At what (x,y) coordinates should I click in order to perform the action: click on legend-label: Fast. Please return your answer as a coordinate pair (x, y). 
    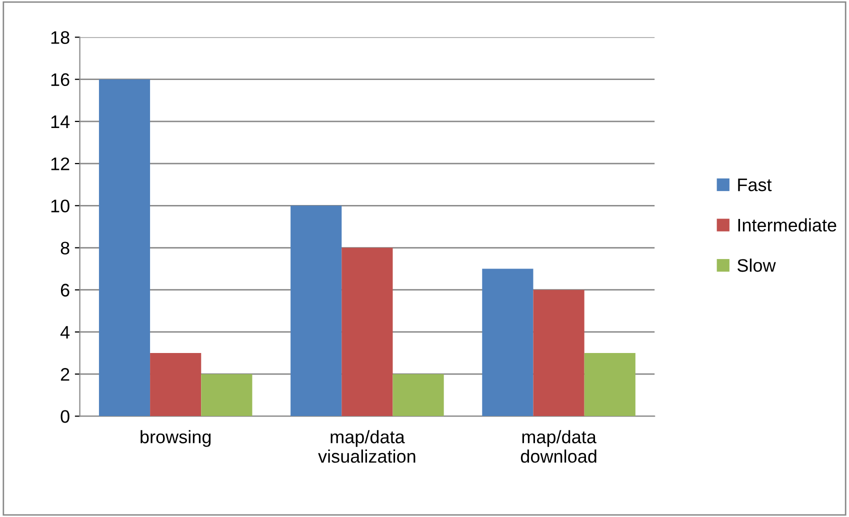
    Looking at the image, I should click on (755, 185).